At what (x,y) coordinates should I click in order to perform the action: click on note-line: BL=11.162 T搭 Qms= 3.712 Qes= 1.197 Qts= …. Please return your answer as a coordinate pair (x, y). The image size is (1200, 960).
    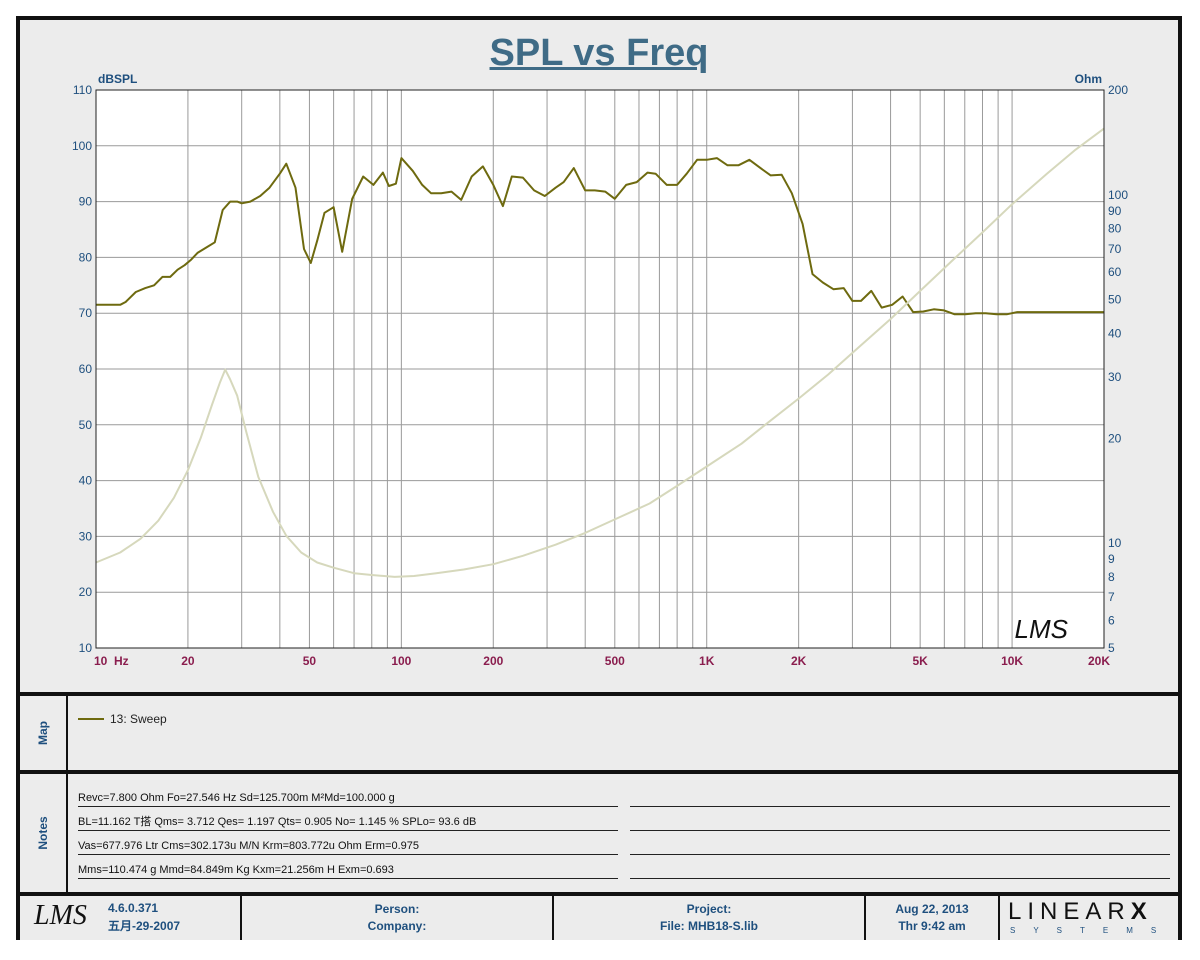
    Looking at the image, I should click on (348, 822).